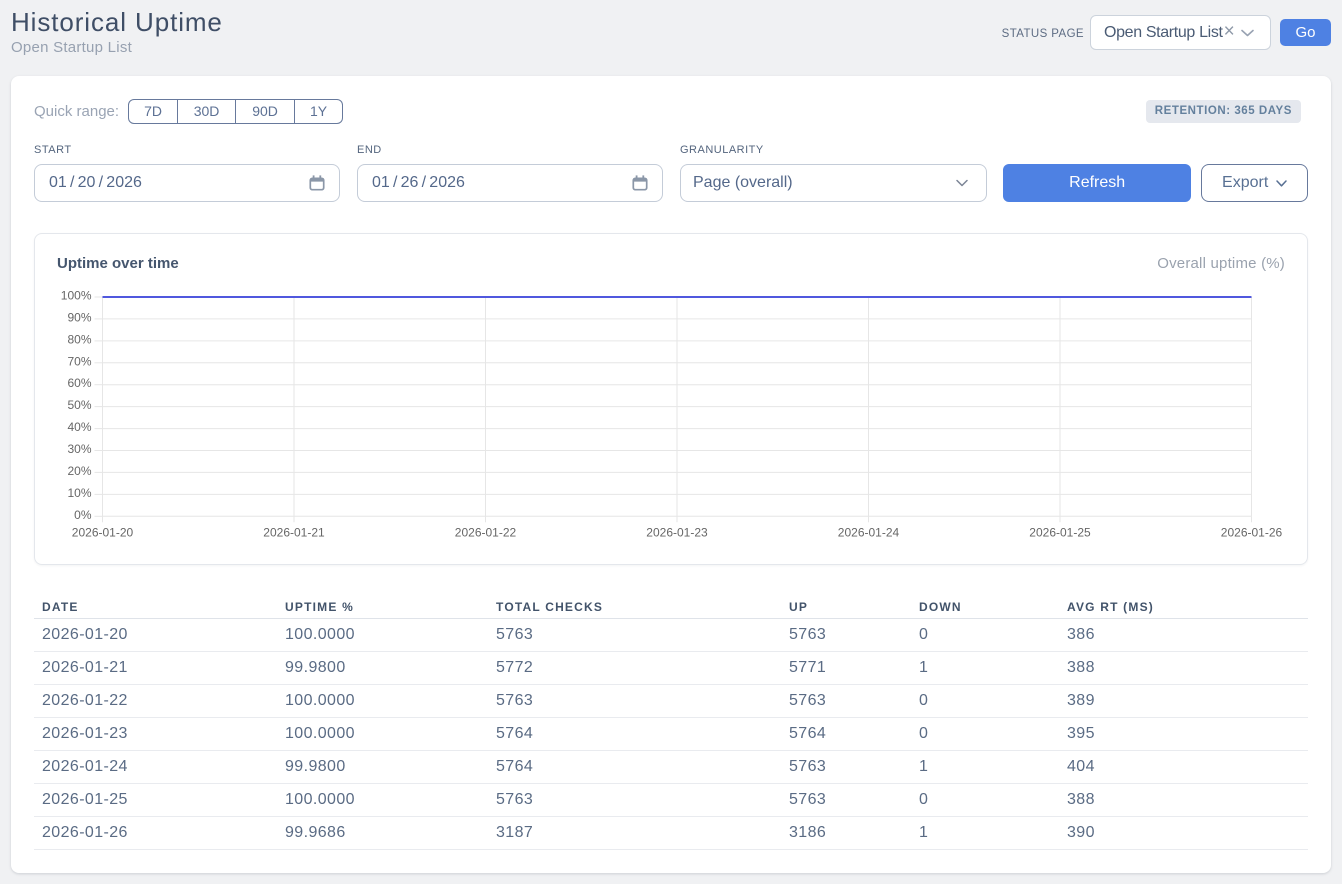  I want to click on svg-text: 2026-01-24, so click(869, 532).